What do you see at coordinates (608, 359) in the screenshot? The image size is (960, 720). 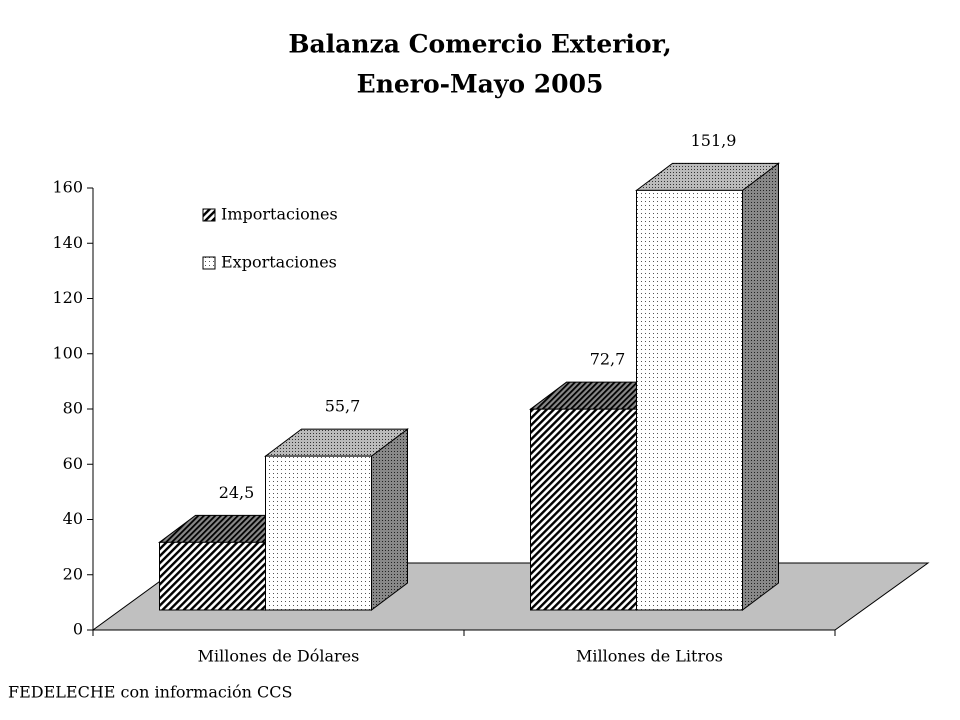 I see `value-label: 72,7` at bounding box center [608, 359].